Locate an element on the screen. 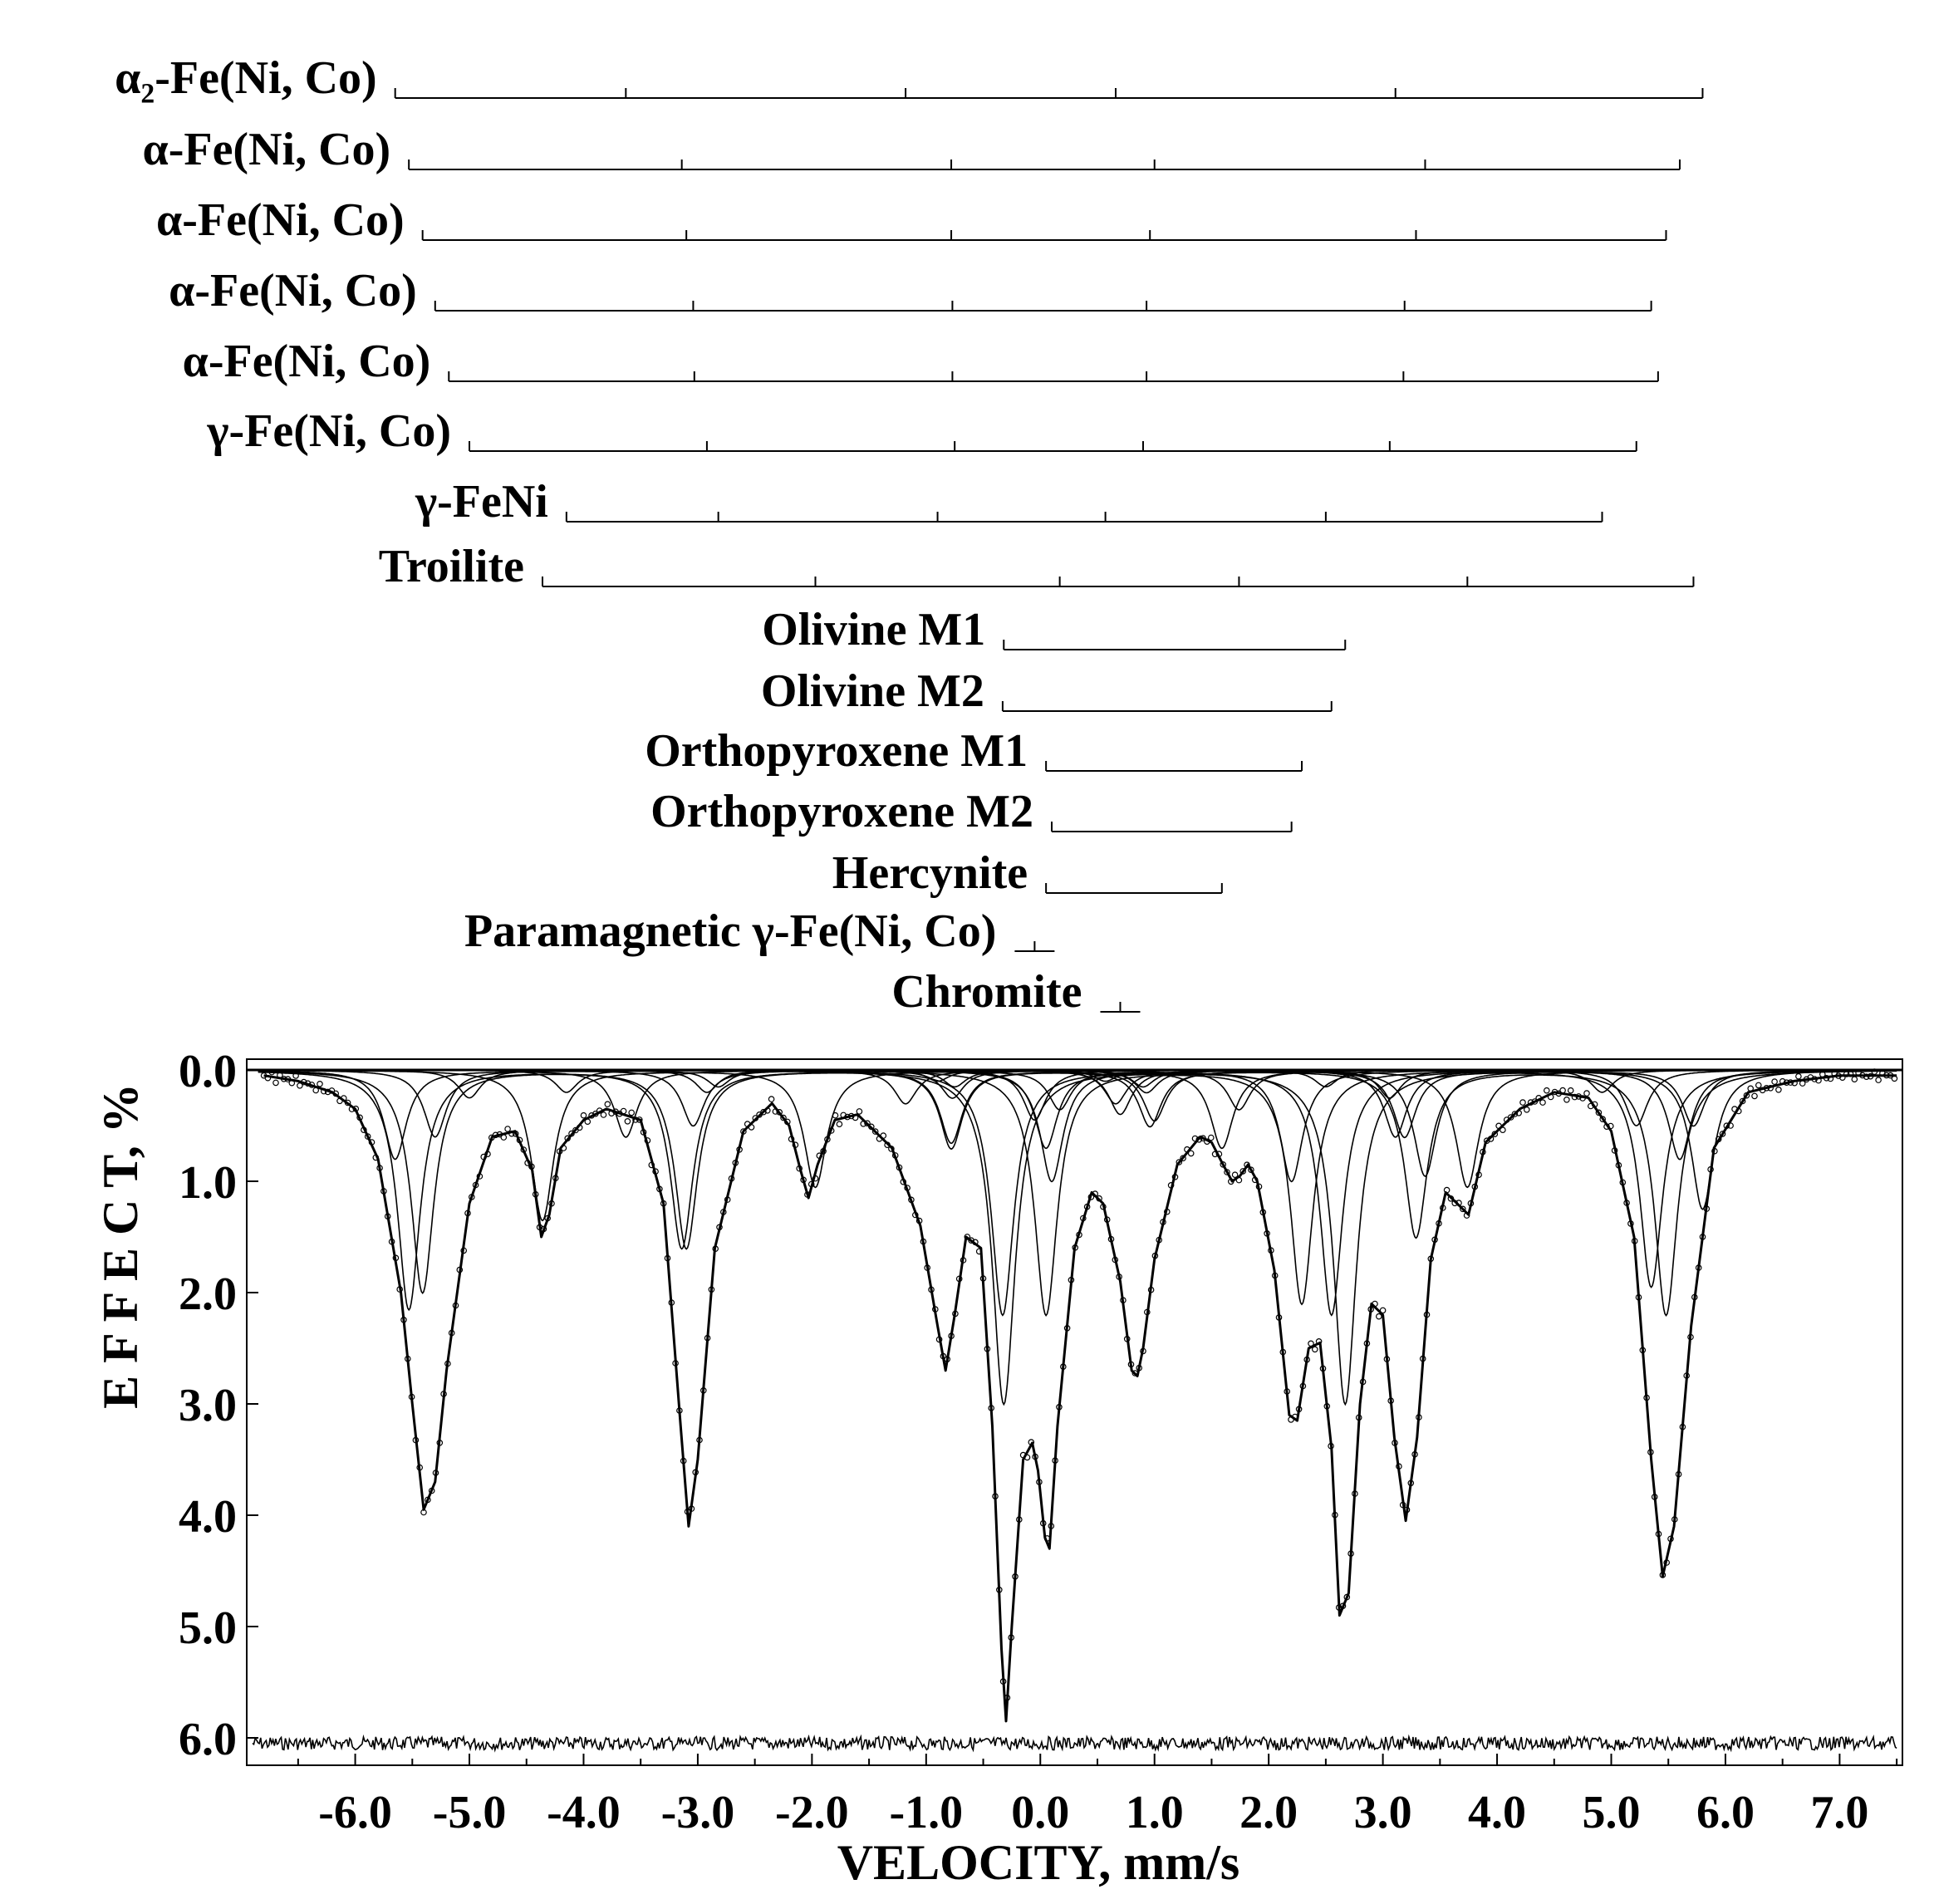 Image resolution: width=1934 pixels, height=1904 pixels. x-tick-label: -2.0 is located at coordinates (812, 1812).